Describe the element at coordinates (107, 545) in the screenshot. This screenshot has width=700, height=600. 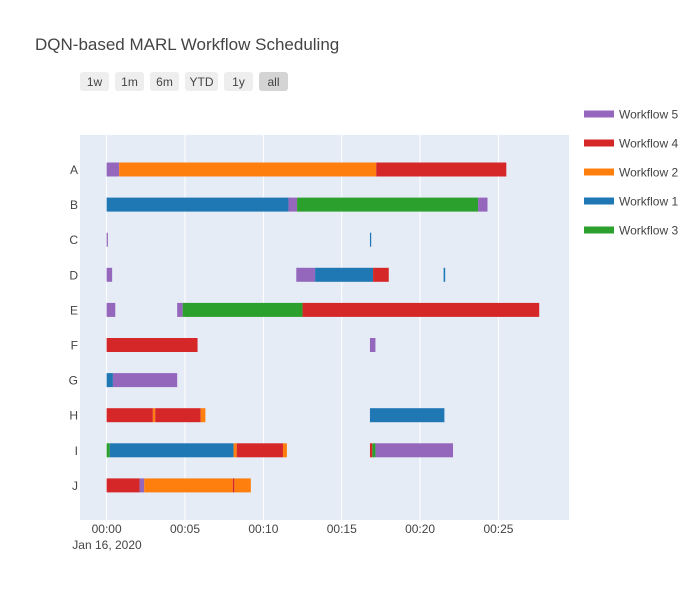
I see `x-axis-date-label: Jan 16, 2020` at that location.